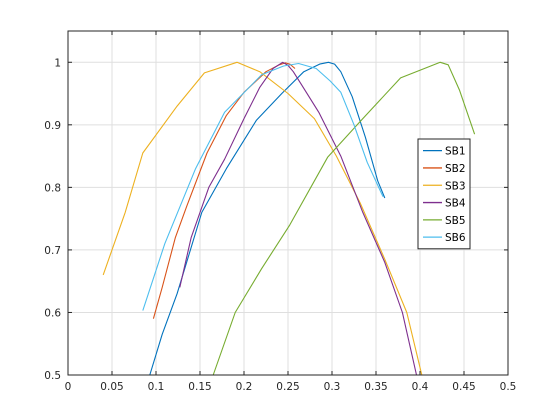  I want to click on x-tick-label: 0.45, so click(463, 387).